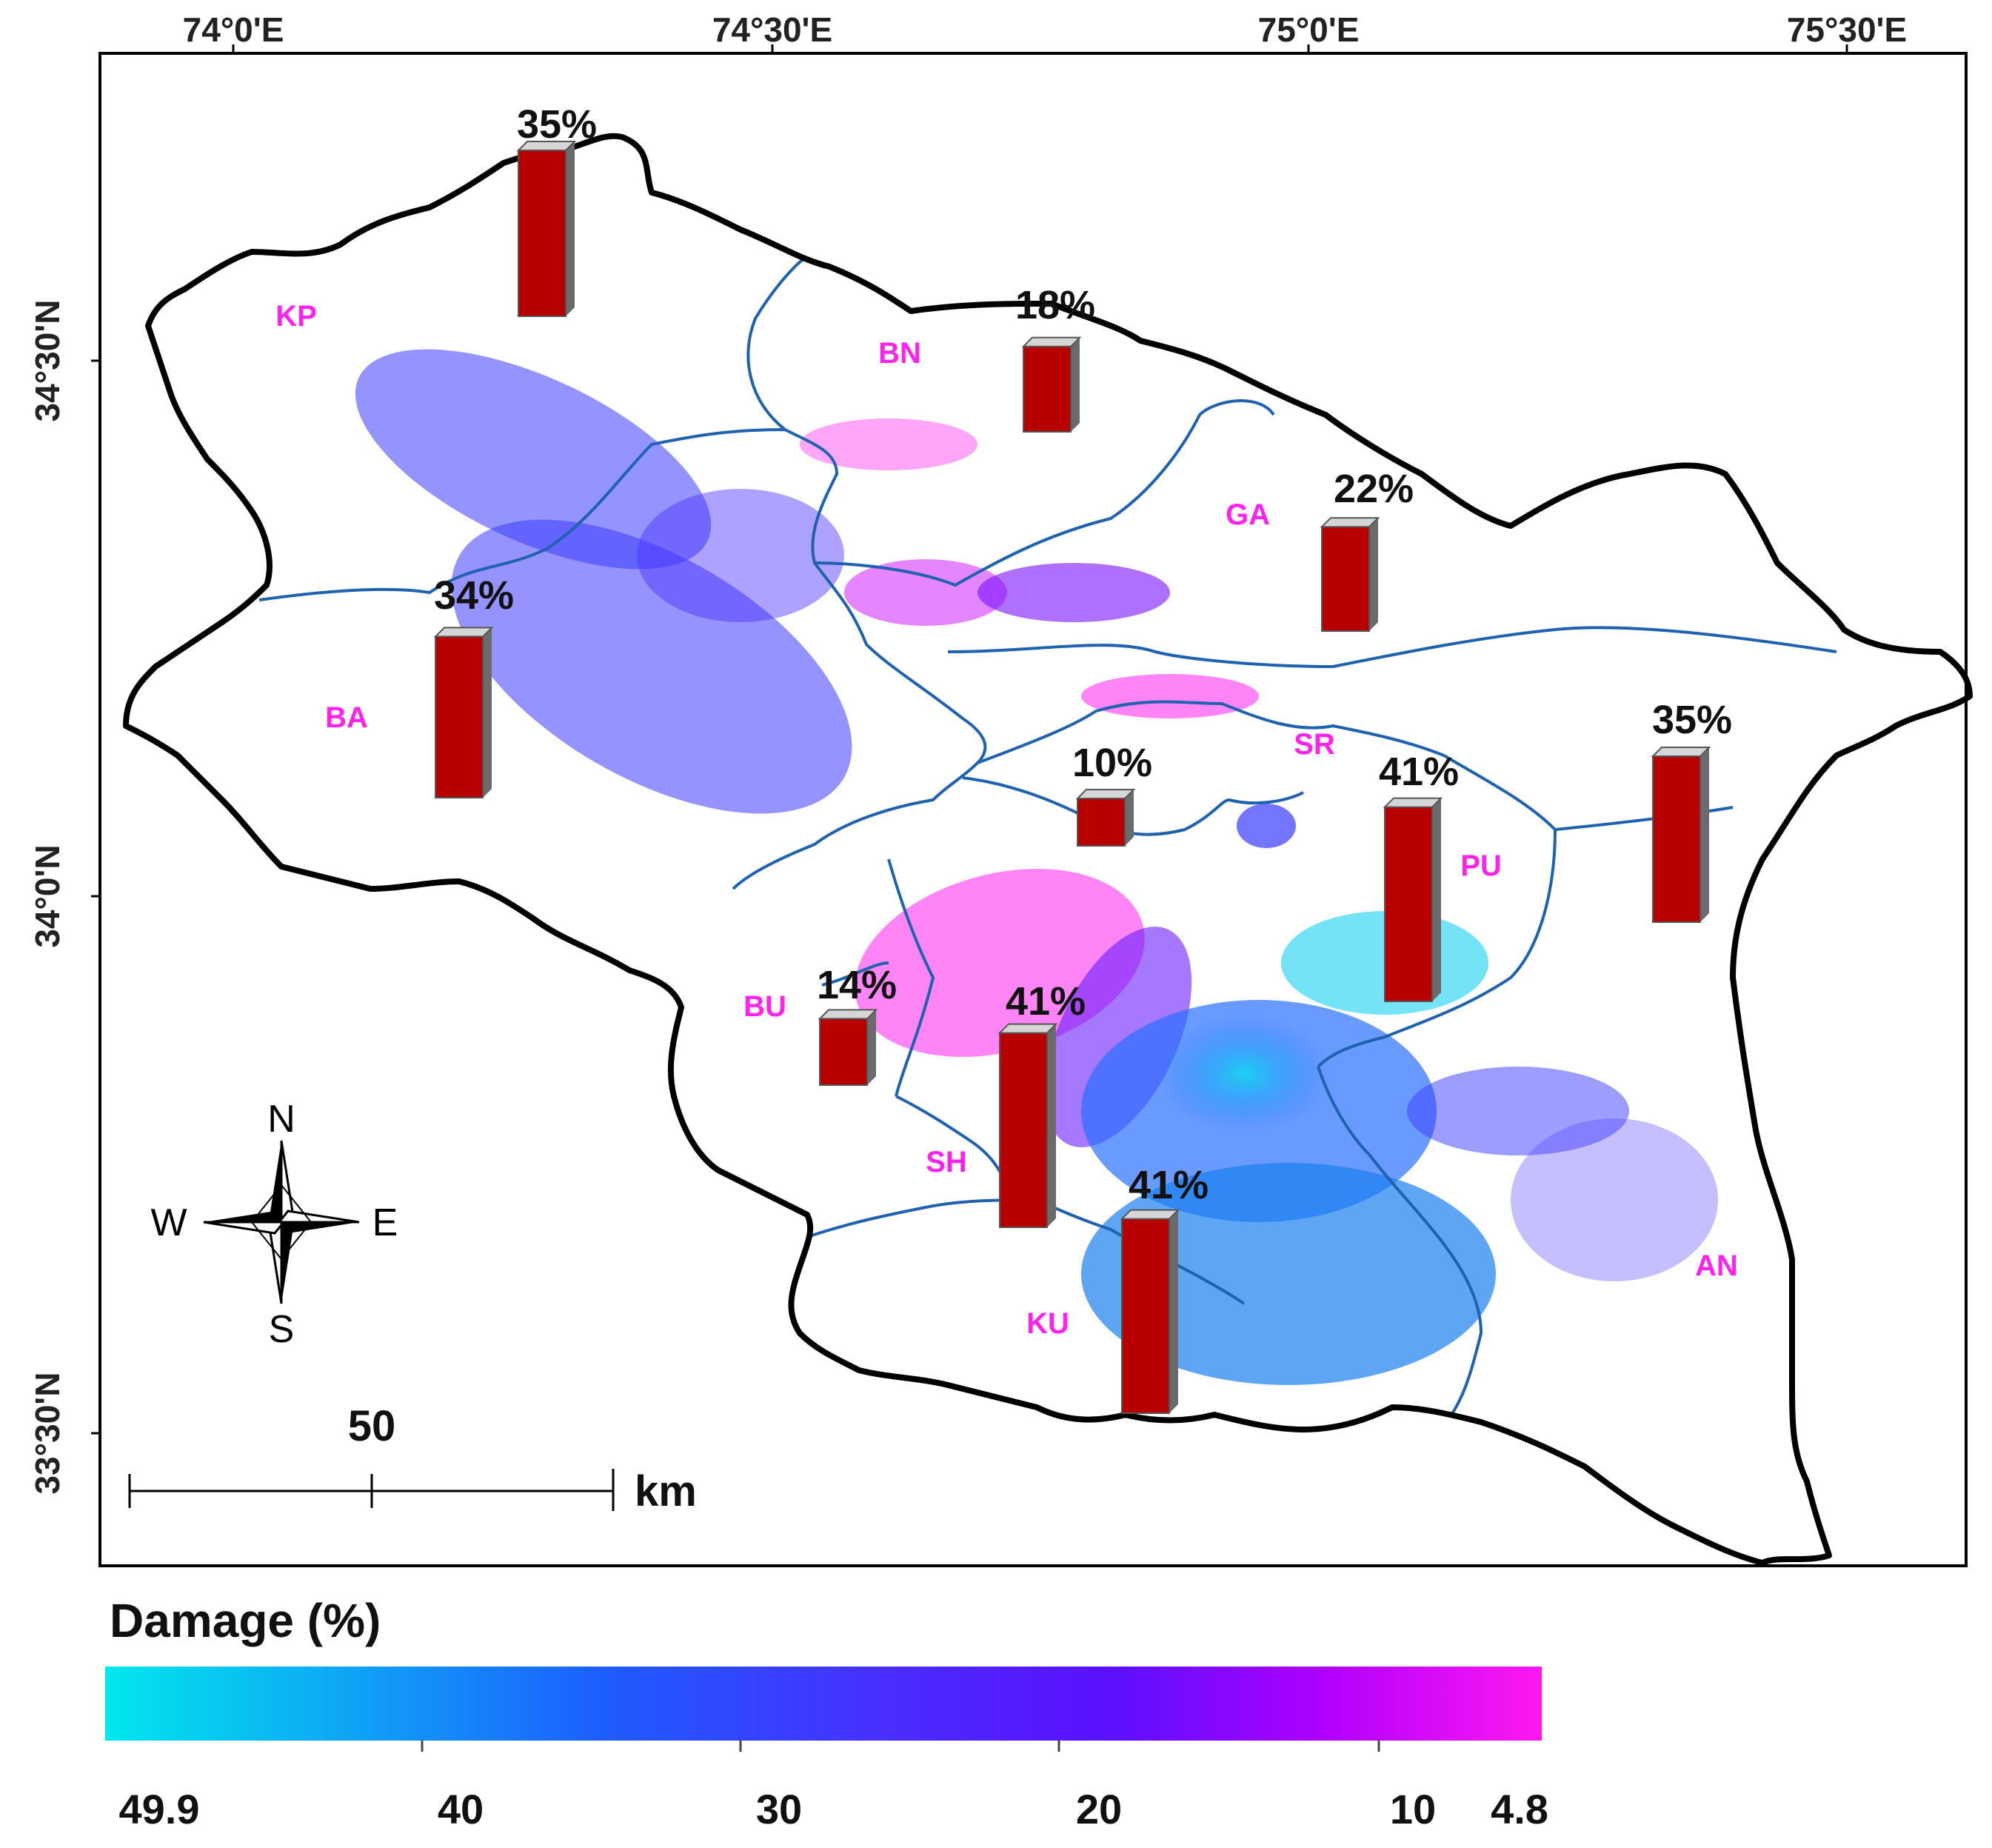  What do you see at coordinates (1314, 744) in the screenshot?
I see `district-label-sr: SR` at bounding box center [1314, 744].